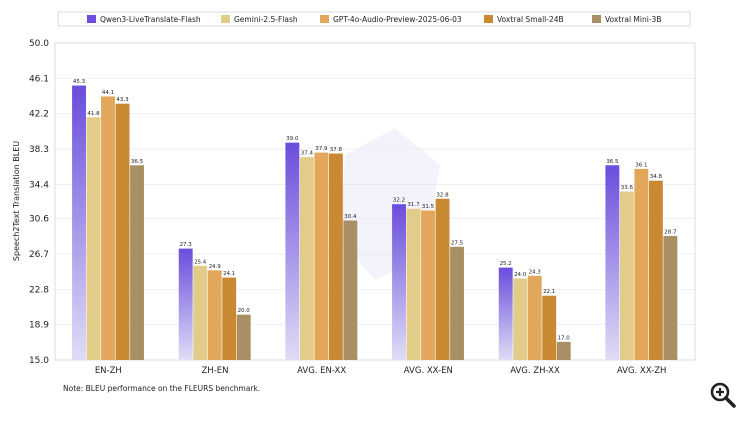 The image size is (750, 422). Describe the element at coordinates (321, 149) in the screenshot. I see `bar-value-label: 37.9` at that location.